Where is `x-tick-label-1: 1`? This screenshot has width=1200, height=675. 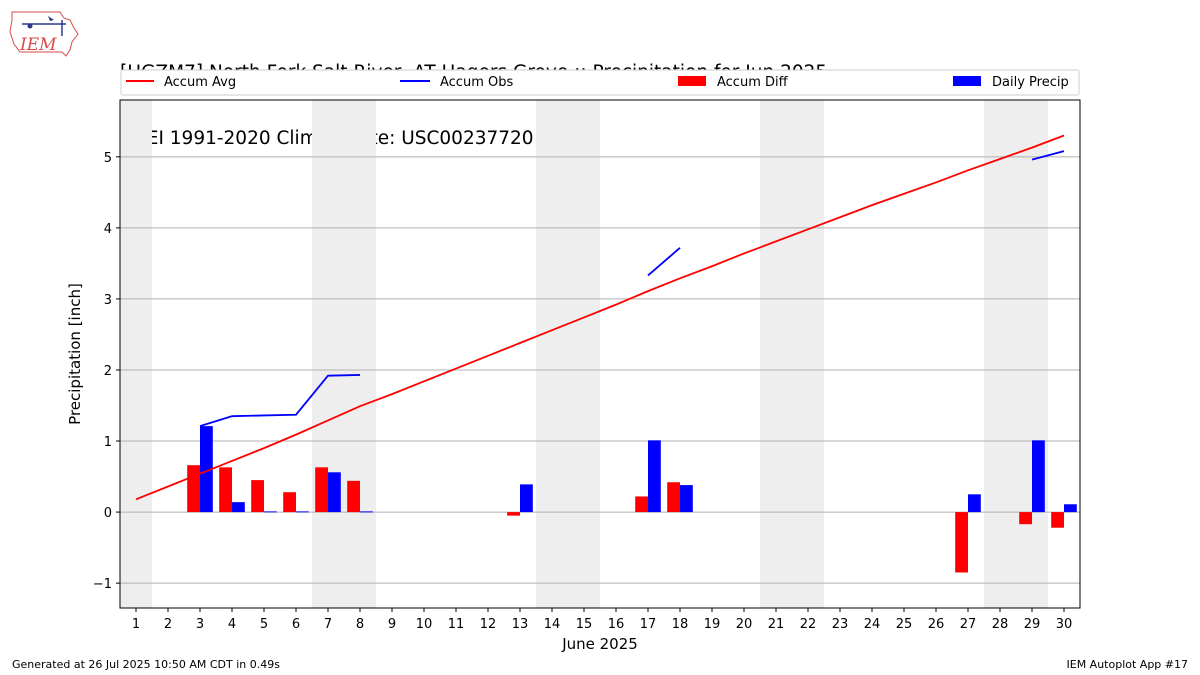
x-tick-label-1: 1 is located at coordinates (136, 624).